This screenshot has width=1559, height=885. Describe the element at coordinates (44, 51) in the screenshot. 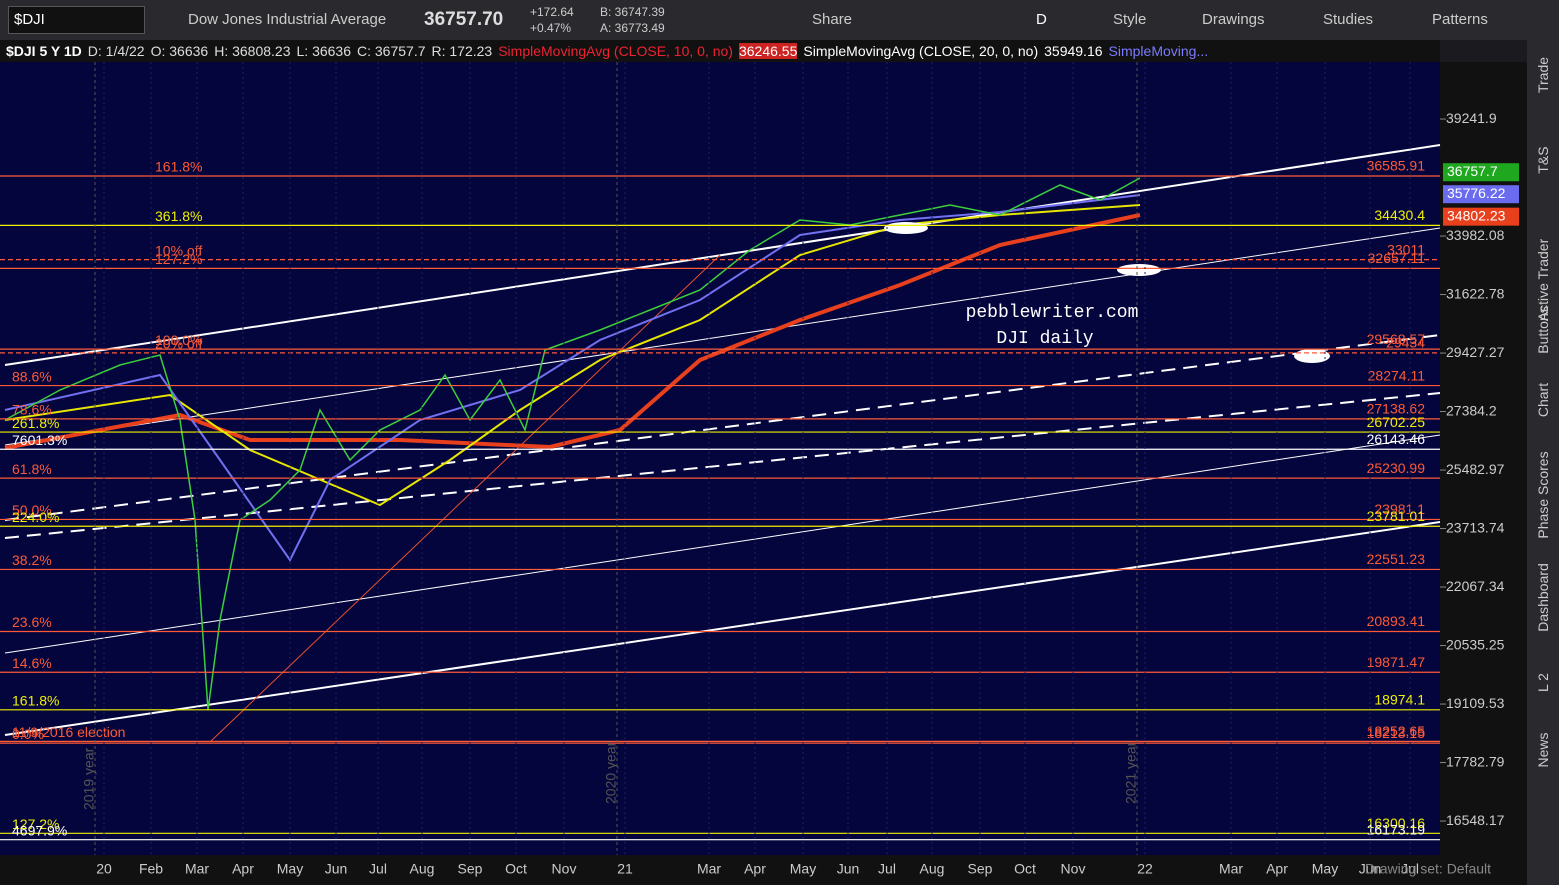

I see `info: $DJI 5 Y 1D` at that location.